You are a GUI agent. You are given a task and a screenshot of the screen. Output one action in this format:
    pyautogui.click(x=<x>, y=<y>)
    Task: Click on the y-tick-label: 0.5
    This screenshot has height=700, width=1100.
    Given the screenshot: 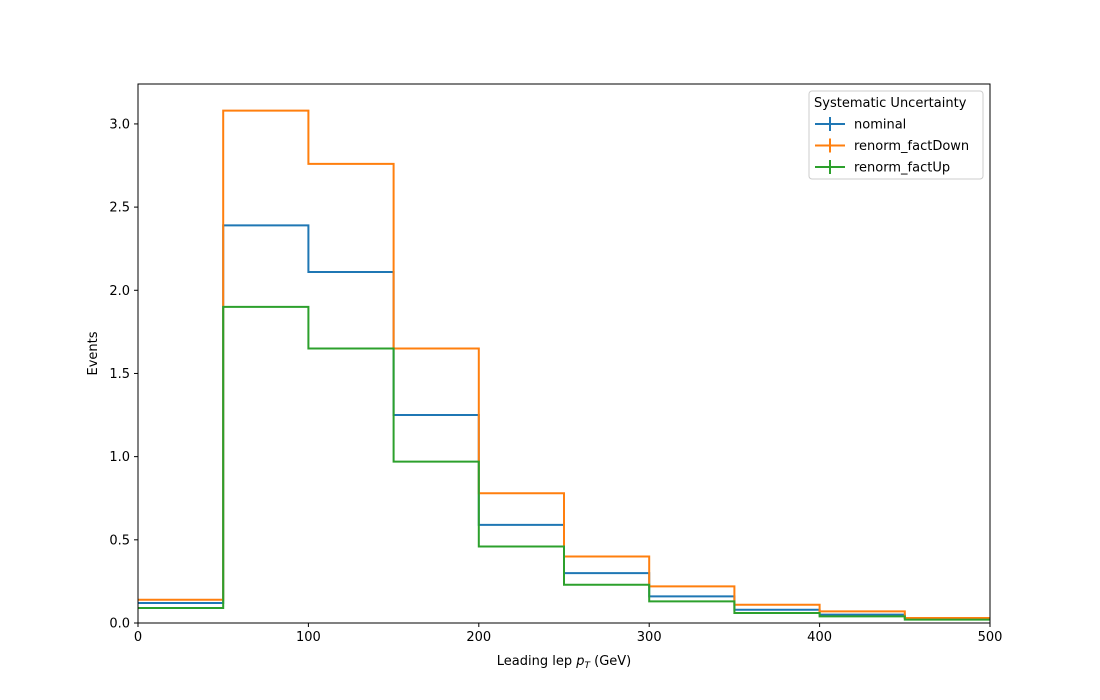 What is the action you would take?
    pyautogui.click(x=119, y=540)
    